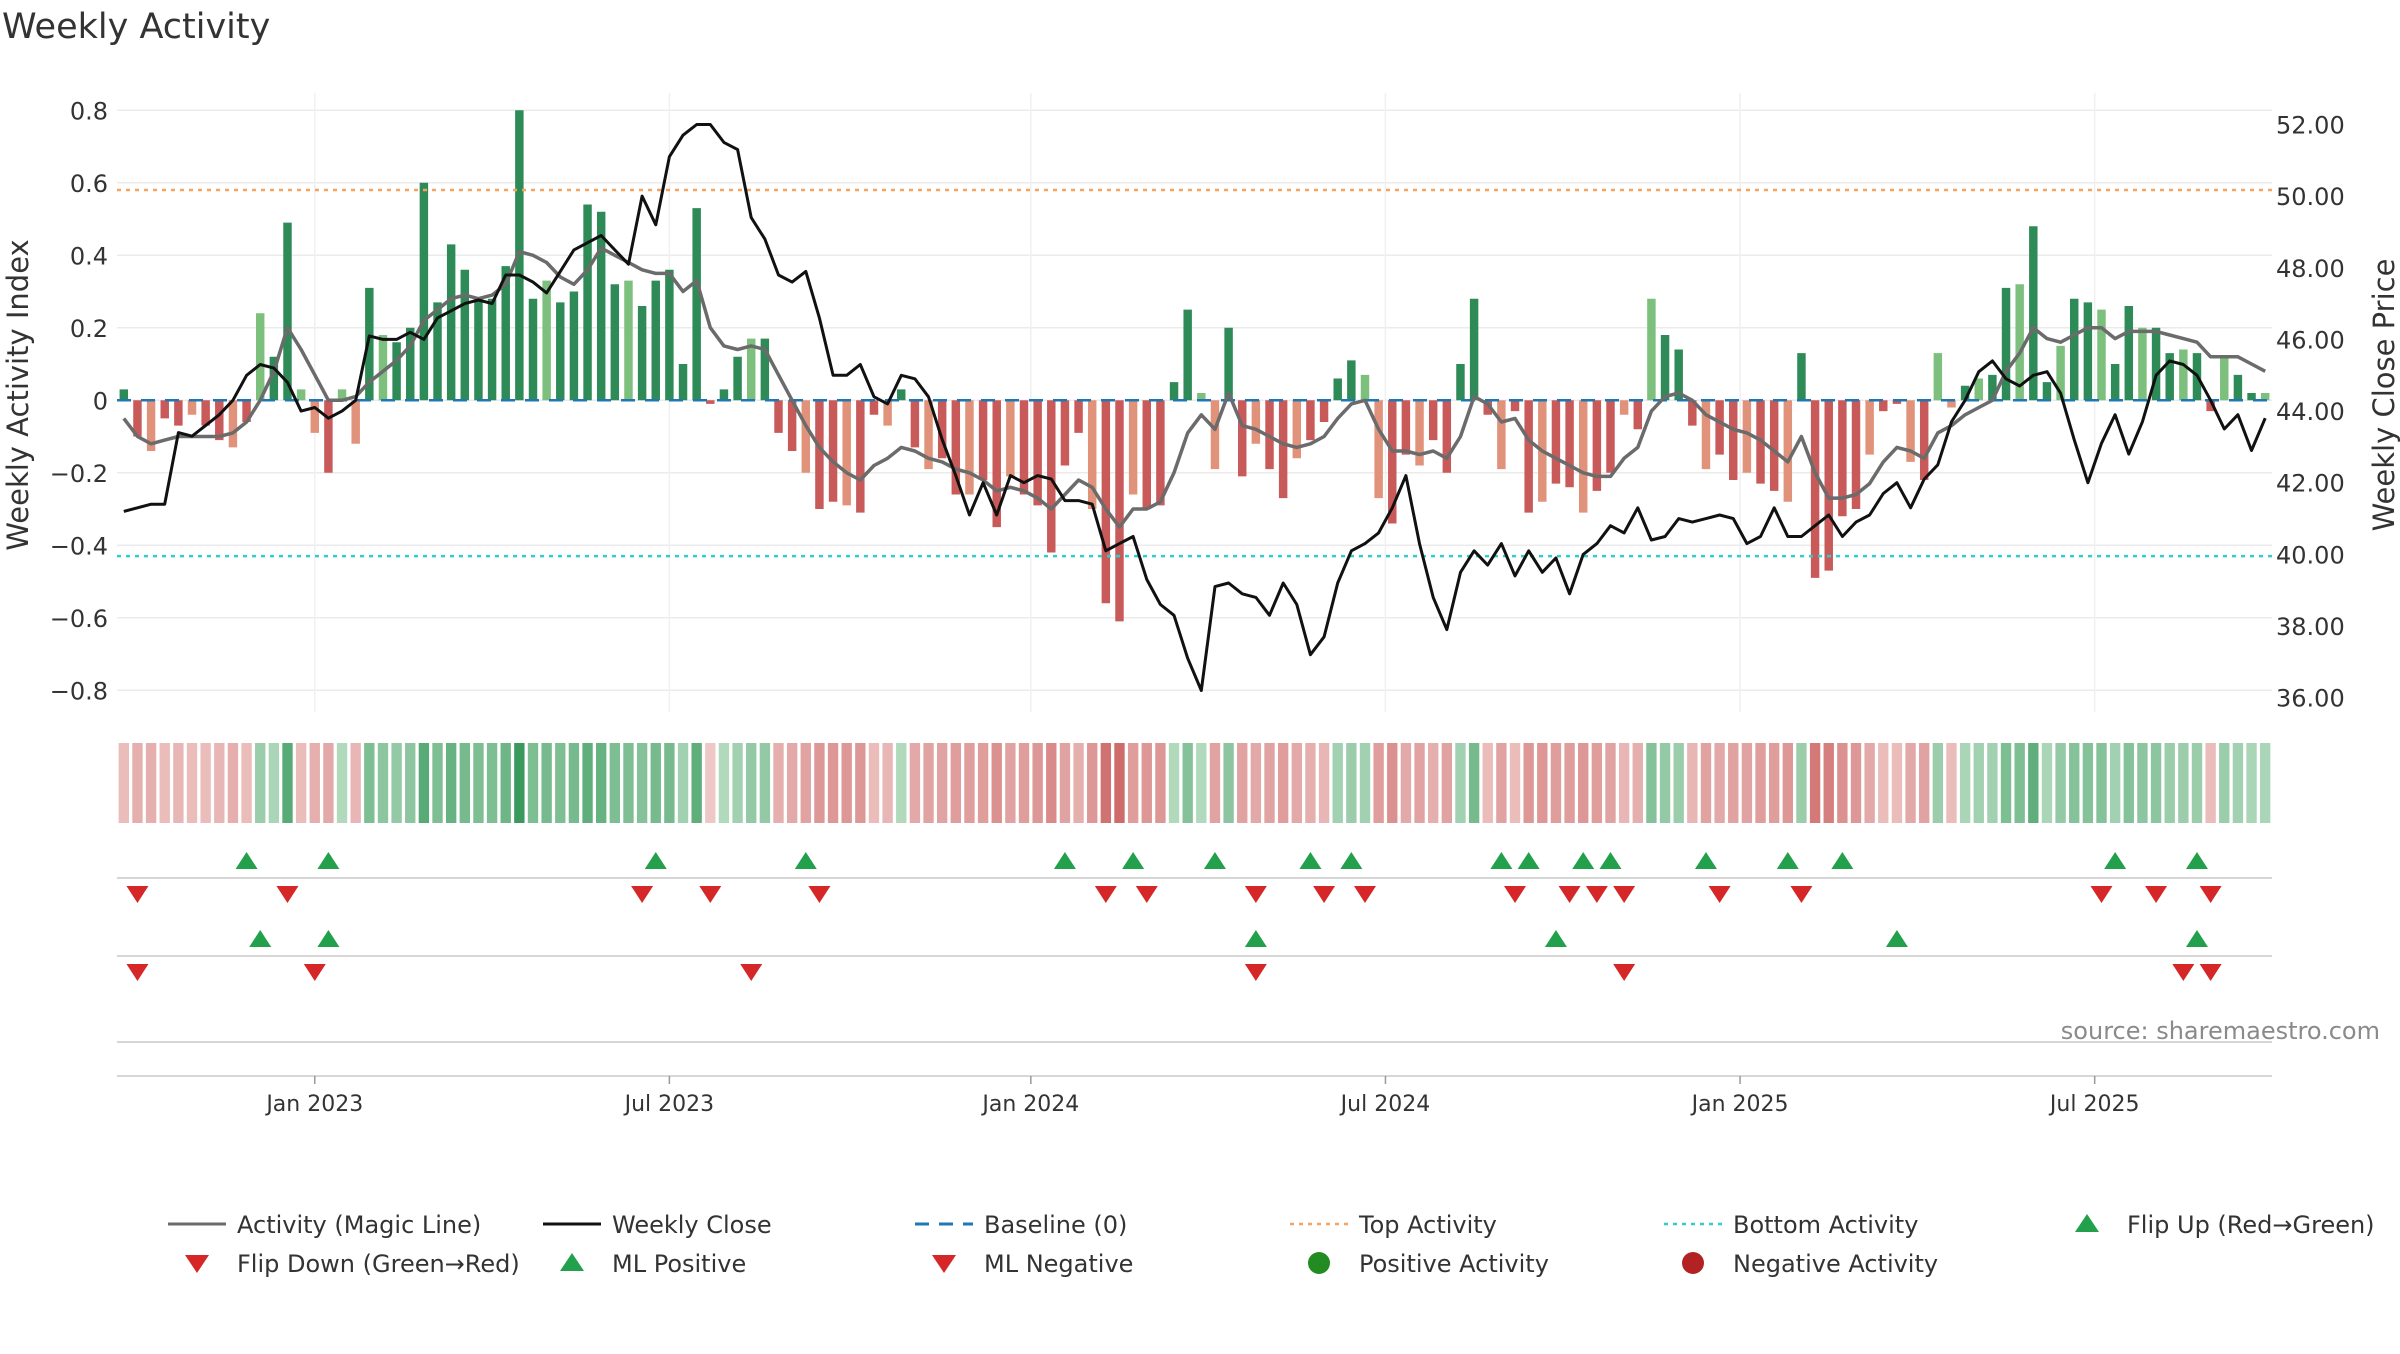 This screenshot has width=2400, height=1354. What do you see at coordinates (378, 1264) in the screenshot?
I see `legend-label: Flip Down (Green→Red)` at bounding box center [378, 1264].